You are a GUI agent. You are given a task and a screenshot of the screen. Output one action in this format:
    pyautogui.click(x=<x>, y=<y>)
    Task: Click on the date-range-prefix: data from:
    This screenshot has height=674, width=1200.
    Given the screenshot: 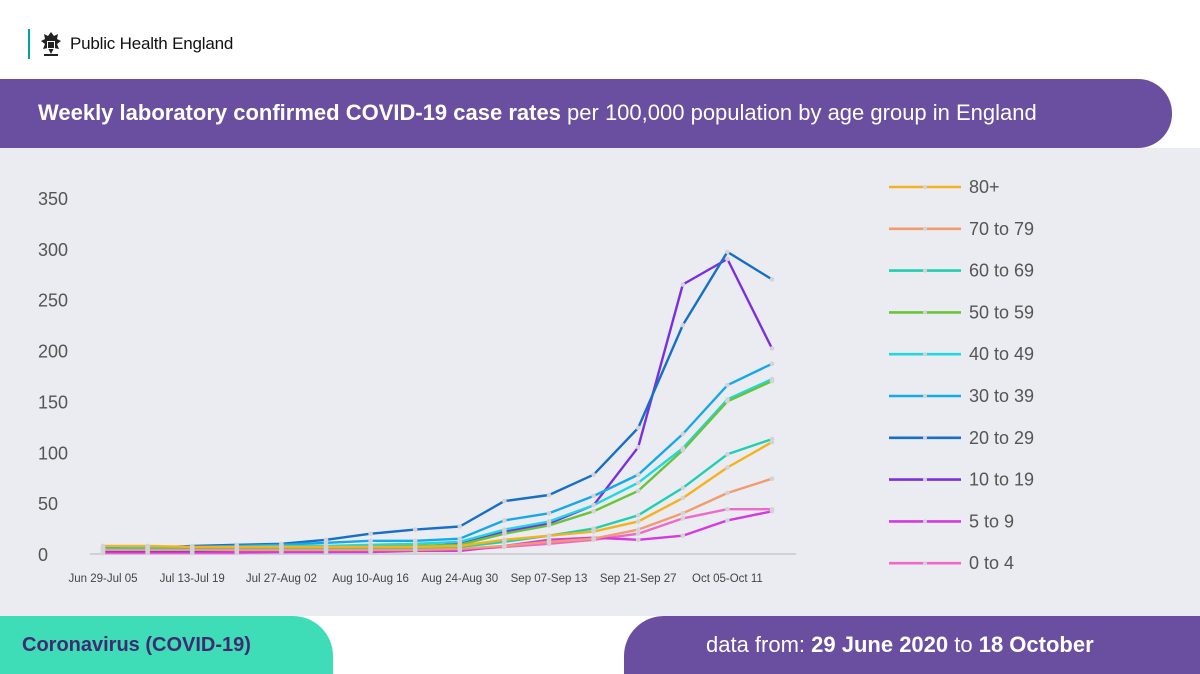 What is the action you would take?
    pyautogui.click(x=759, y=644)
    